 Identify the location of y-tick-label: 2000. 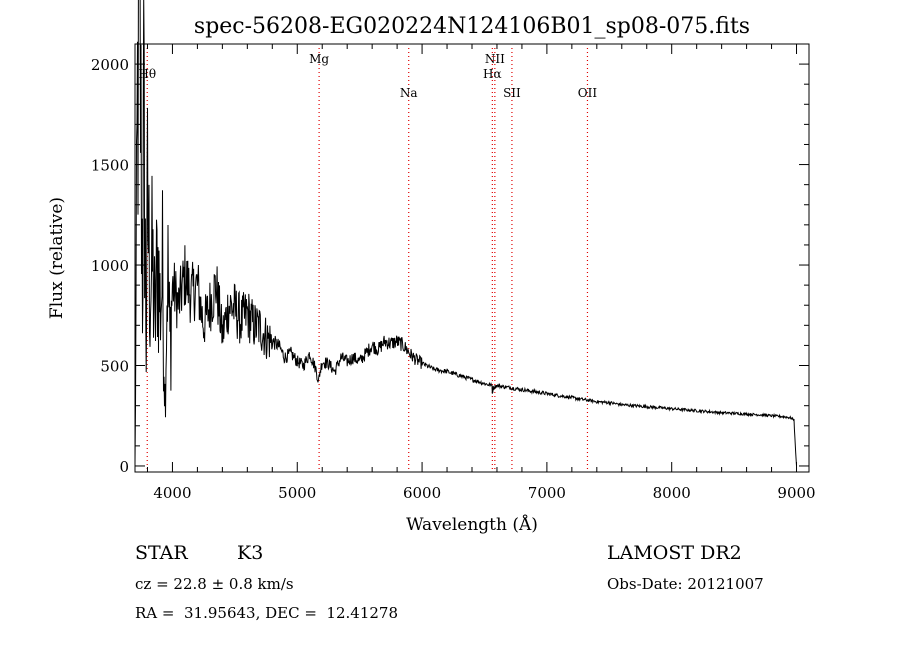
(110, 65).